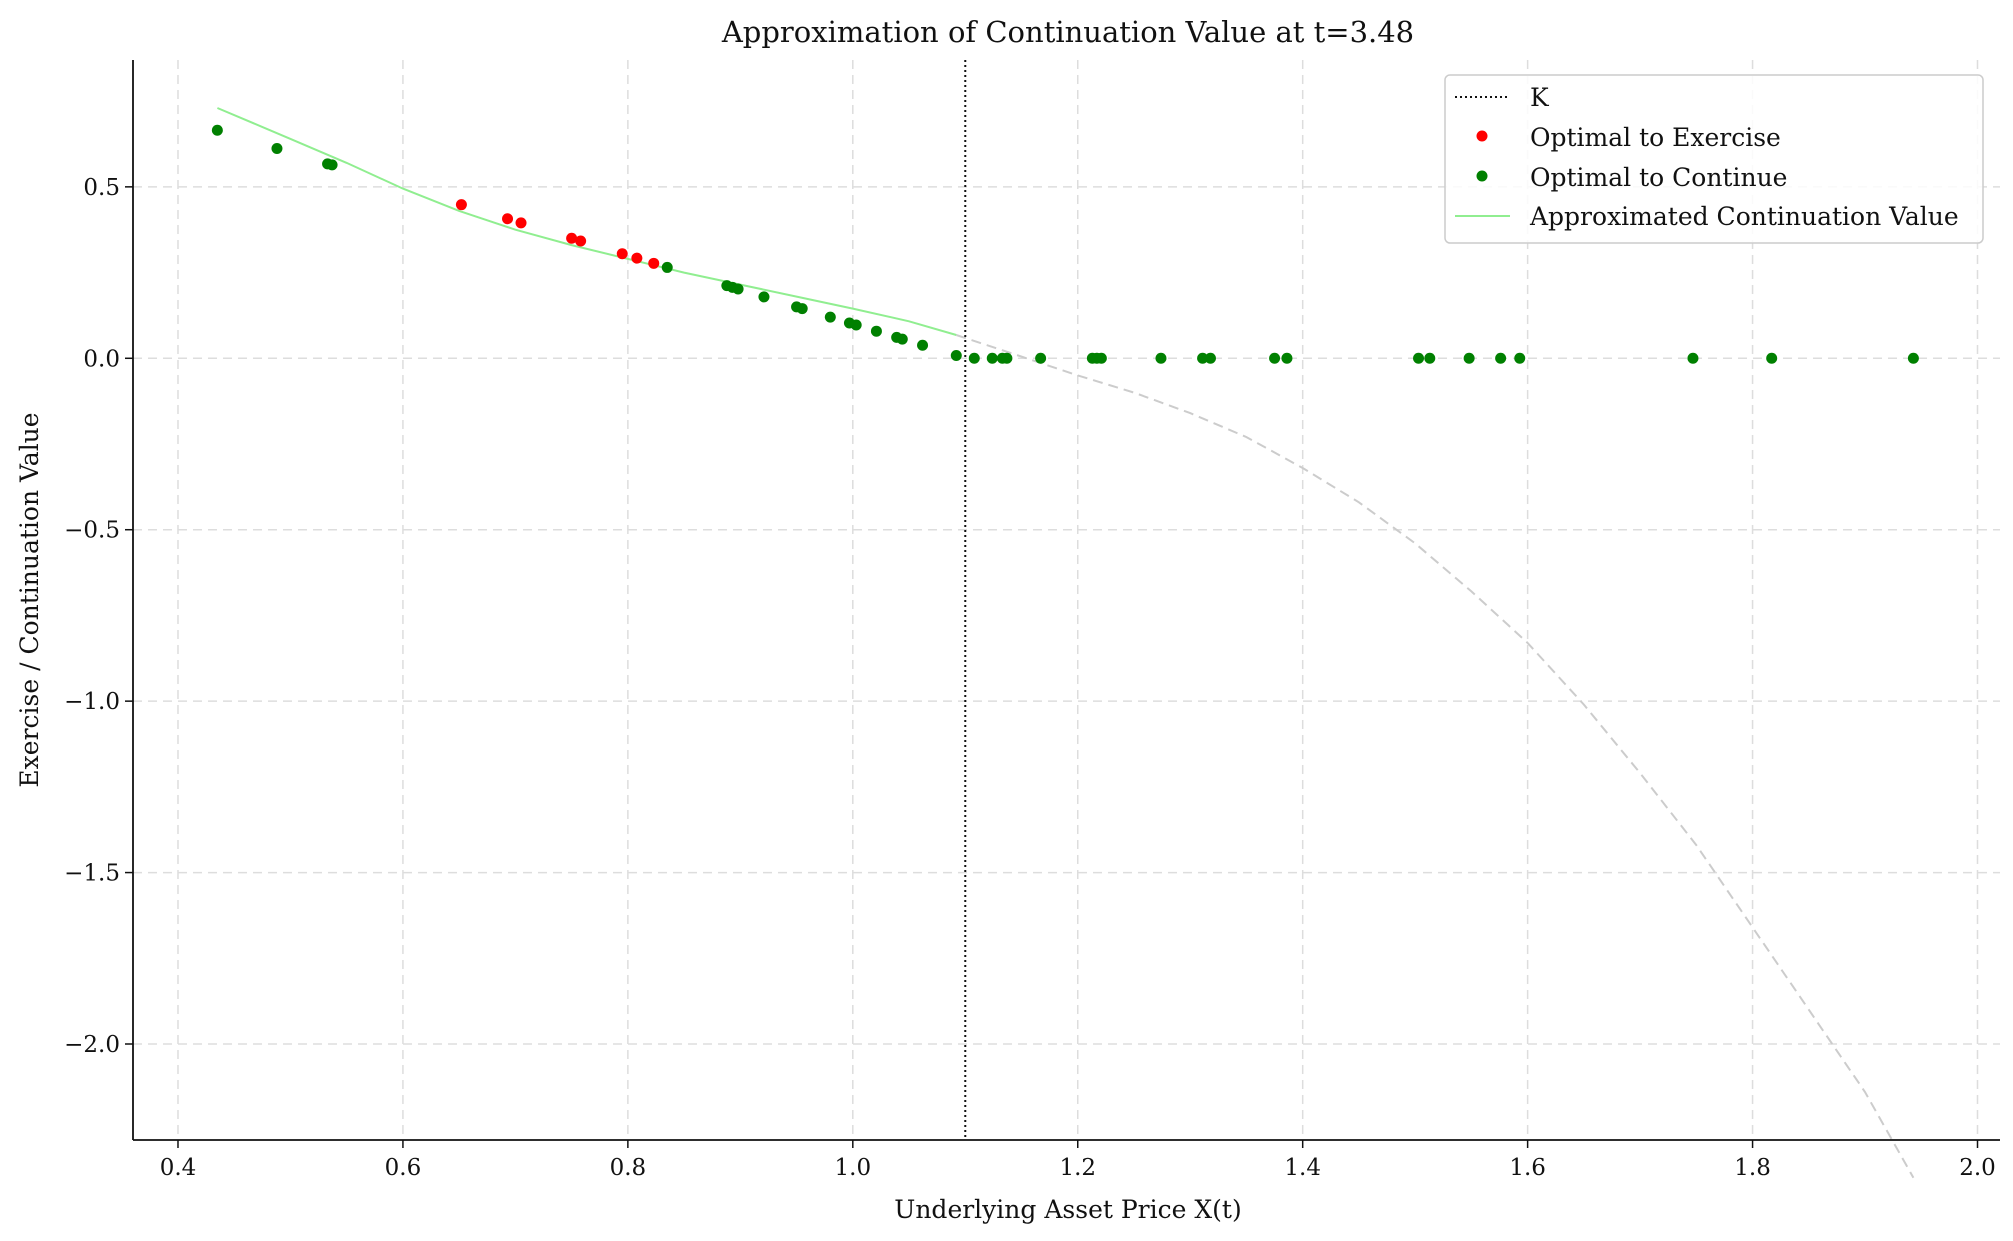 This screenshot has width=2013, height=1241. What do you see at coordinates (92, 531) in the screenshot?
I see `y-tick-label: −0.5` at bounding box center [92, 531].